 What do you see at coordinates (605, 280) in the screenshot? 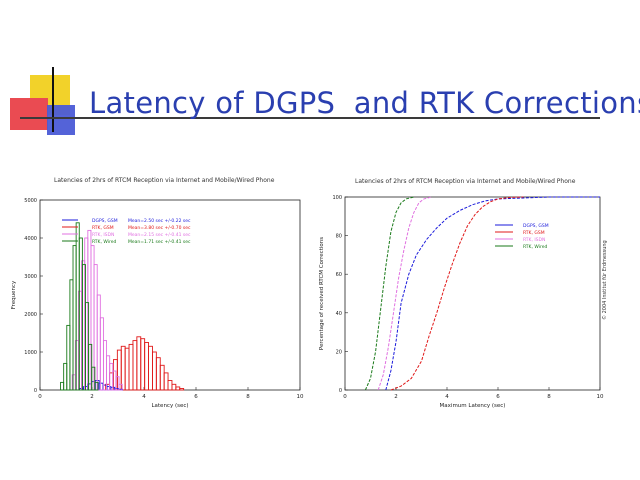
I see `copyright-credit: © 2004 Institut für Erdmessung` at bounding box center [605, 280].